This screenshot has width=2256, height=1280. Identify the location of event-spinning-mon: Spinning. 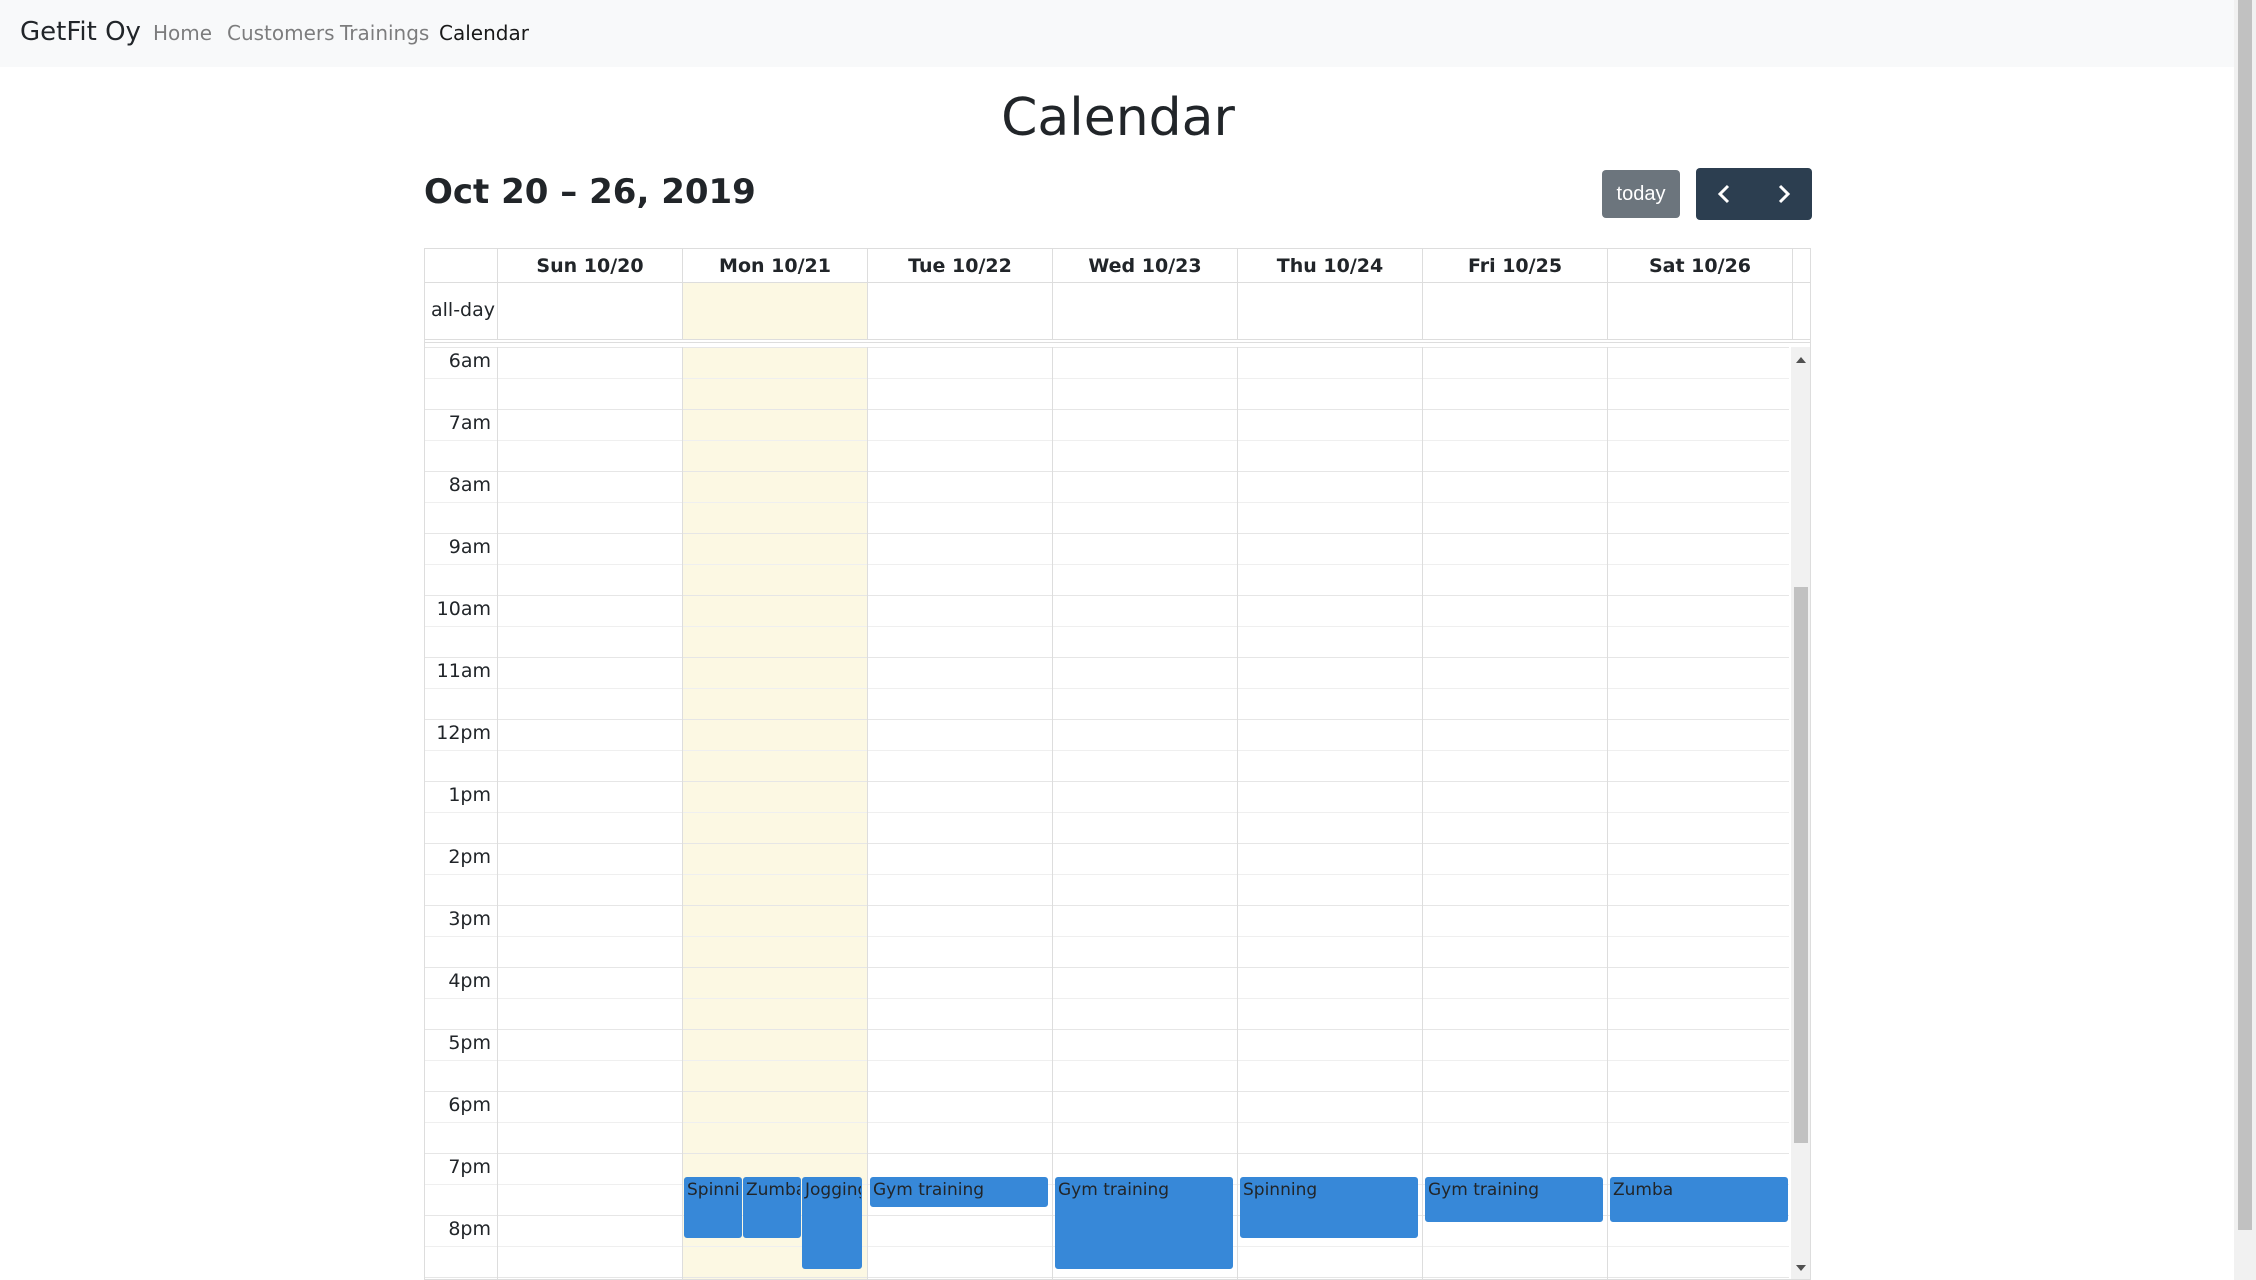
(713, 1207).